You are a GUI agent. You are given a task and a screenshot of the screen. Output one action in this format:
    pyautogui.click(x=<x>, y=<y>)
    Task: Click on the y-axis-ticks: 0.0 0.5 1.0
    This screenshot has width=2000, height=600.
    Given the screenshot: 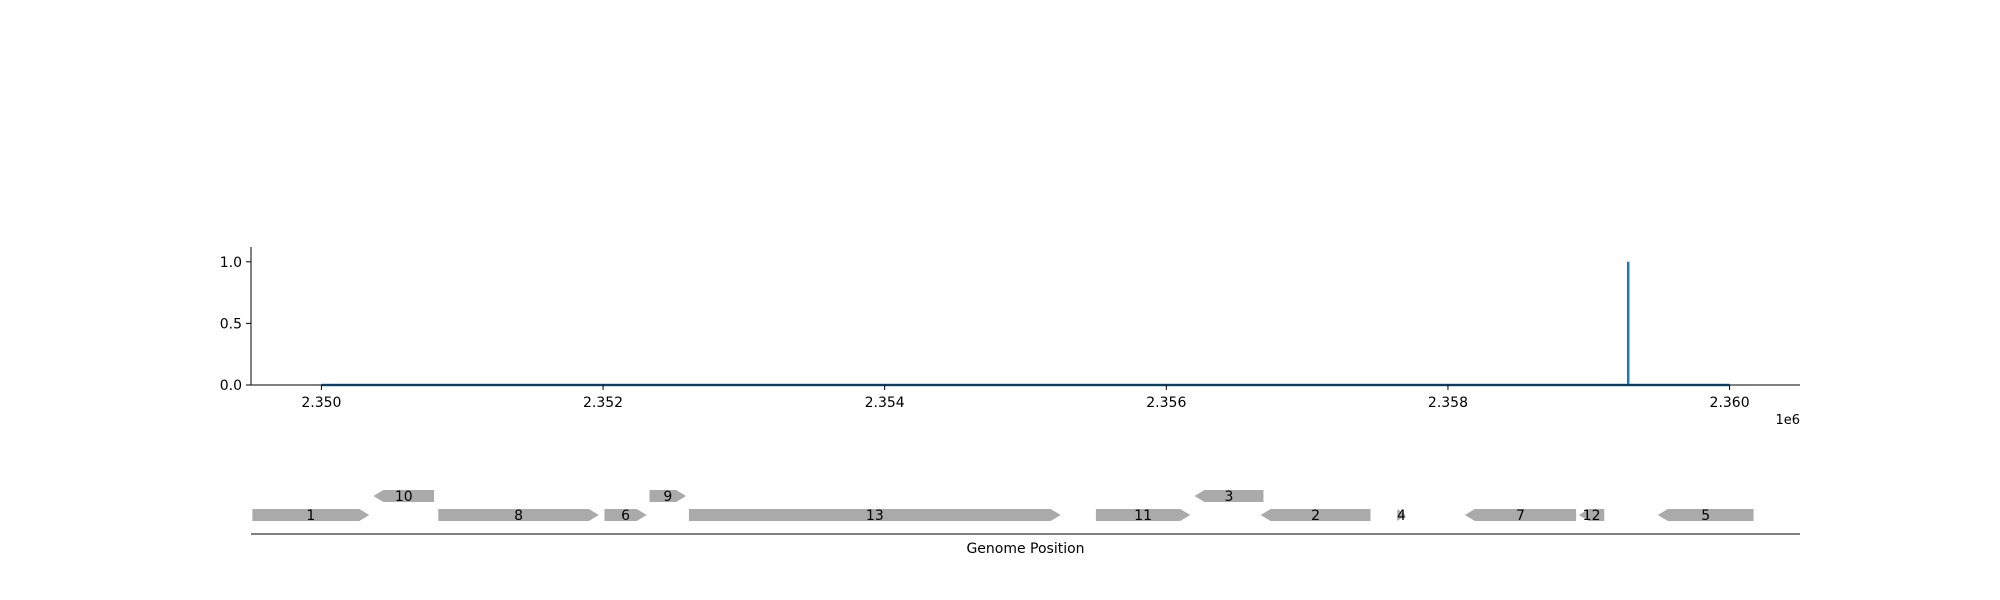 What is the action you would take?
    pyautogui.click(x=235, y=324)
    